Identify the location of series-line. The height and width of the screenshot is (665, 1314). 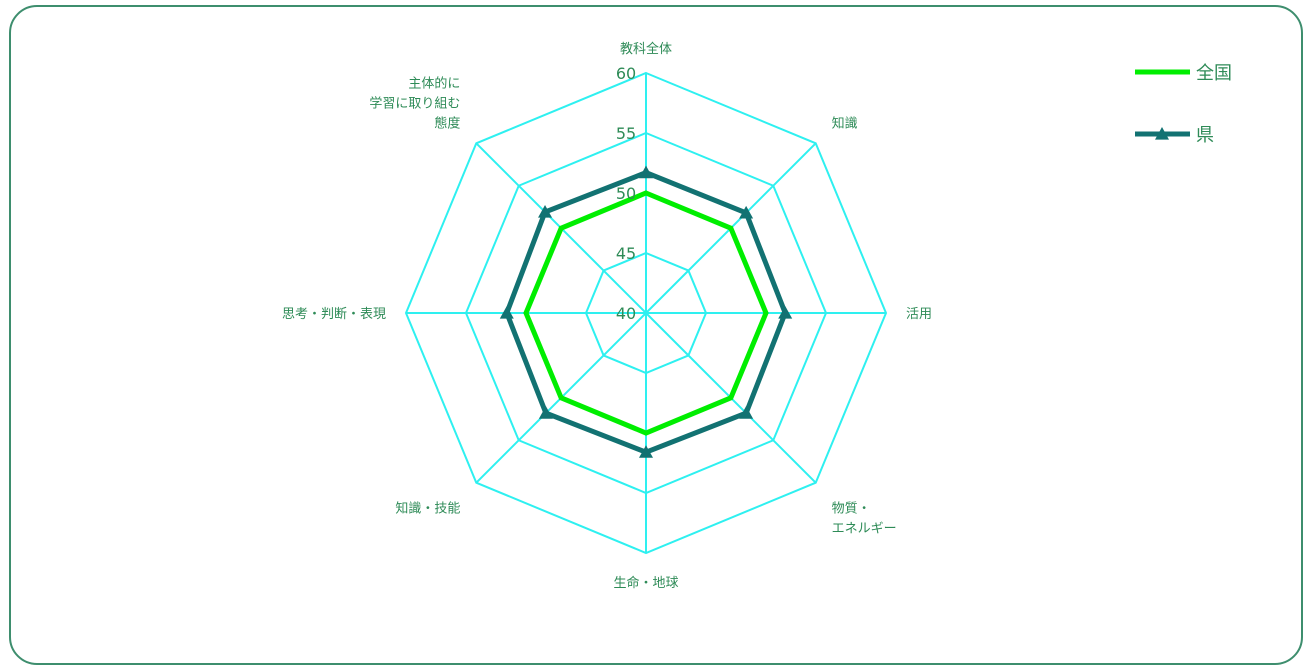
(646, 313).